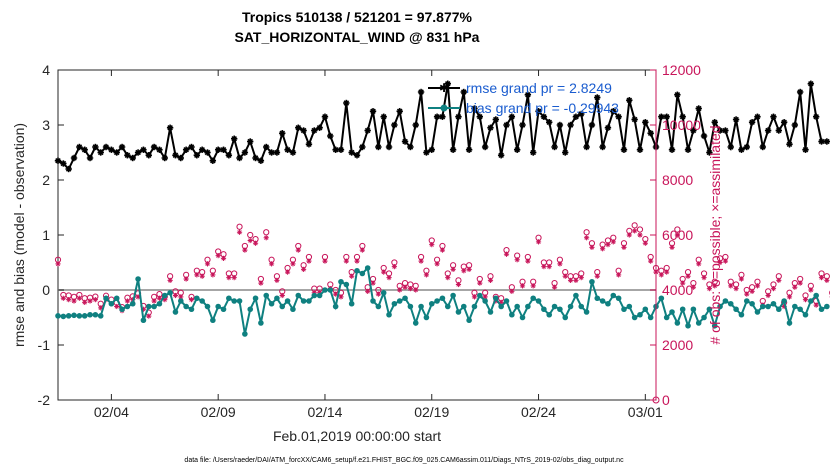  Describe the element at coordinates (677, 345) in the screenshot. I see `y2-tick-label: 2000` at that location.